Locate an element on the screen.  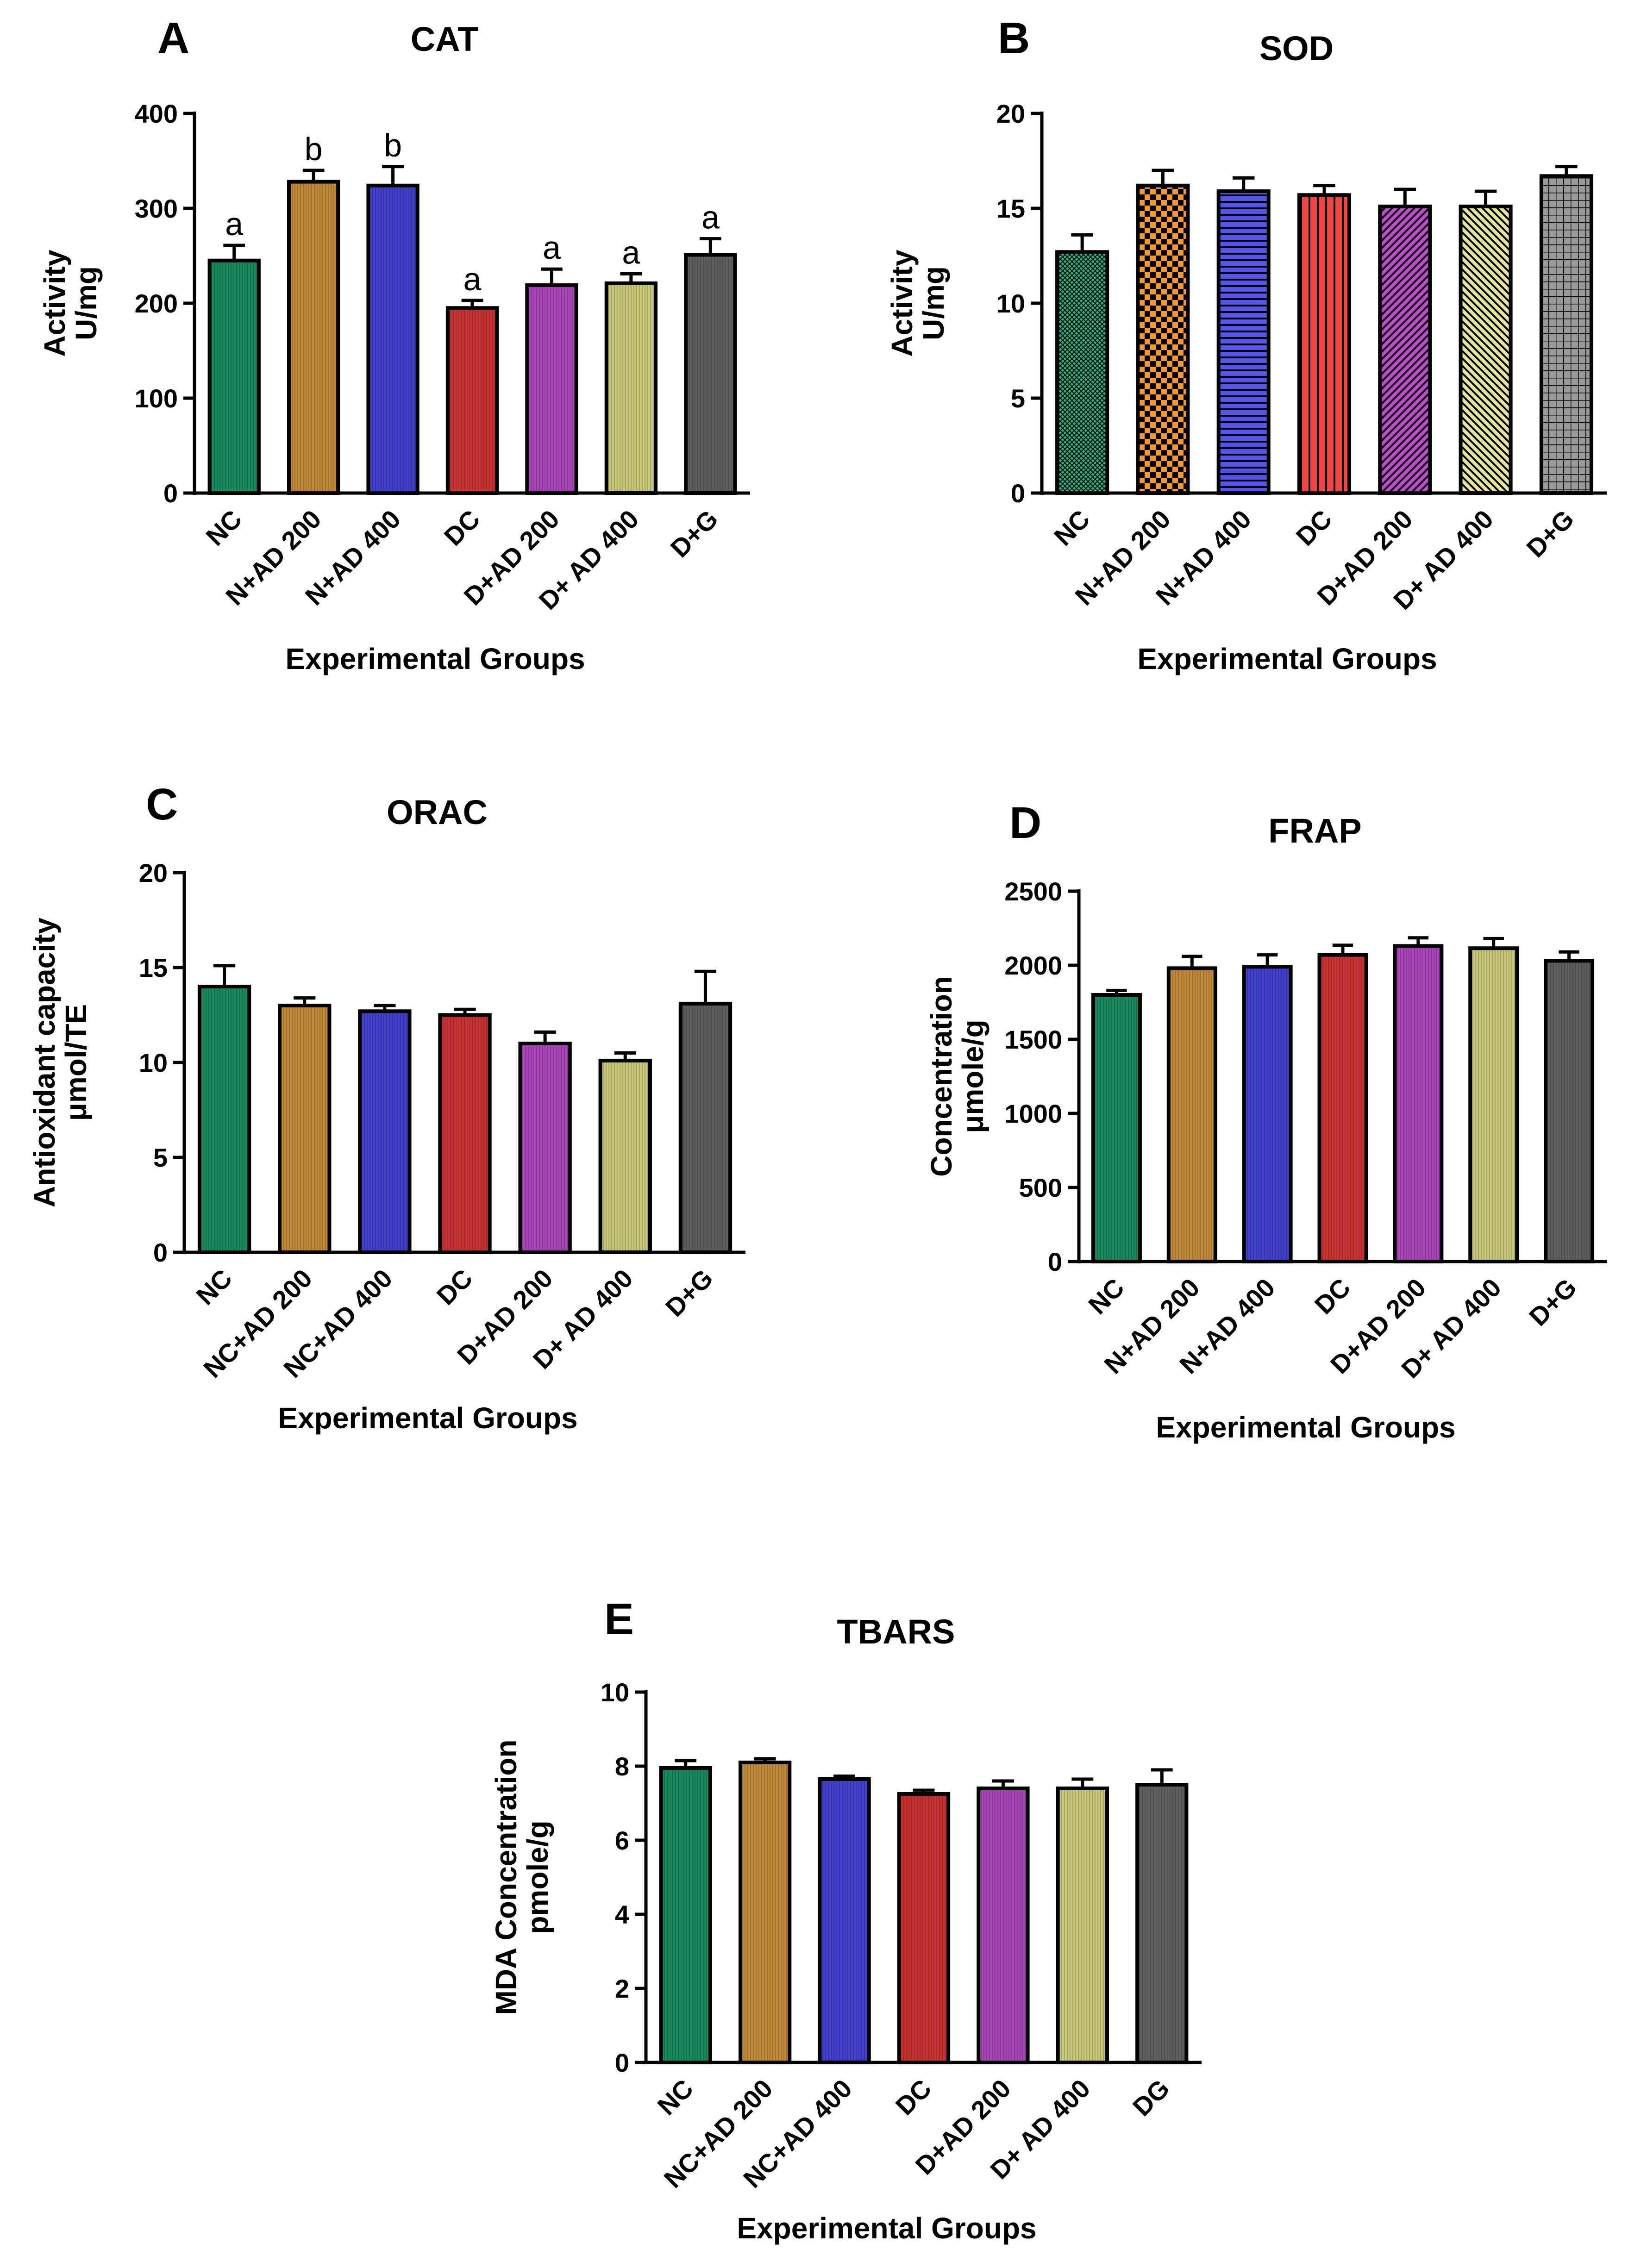
y-tick-label: 2000 is located at coordinates (1033, 965).